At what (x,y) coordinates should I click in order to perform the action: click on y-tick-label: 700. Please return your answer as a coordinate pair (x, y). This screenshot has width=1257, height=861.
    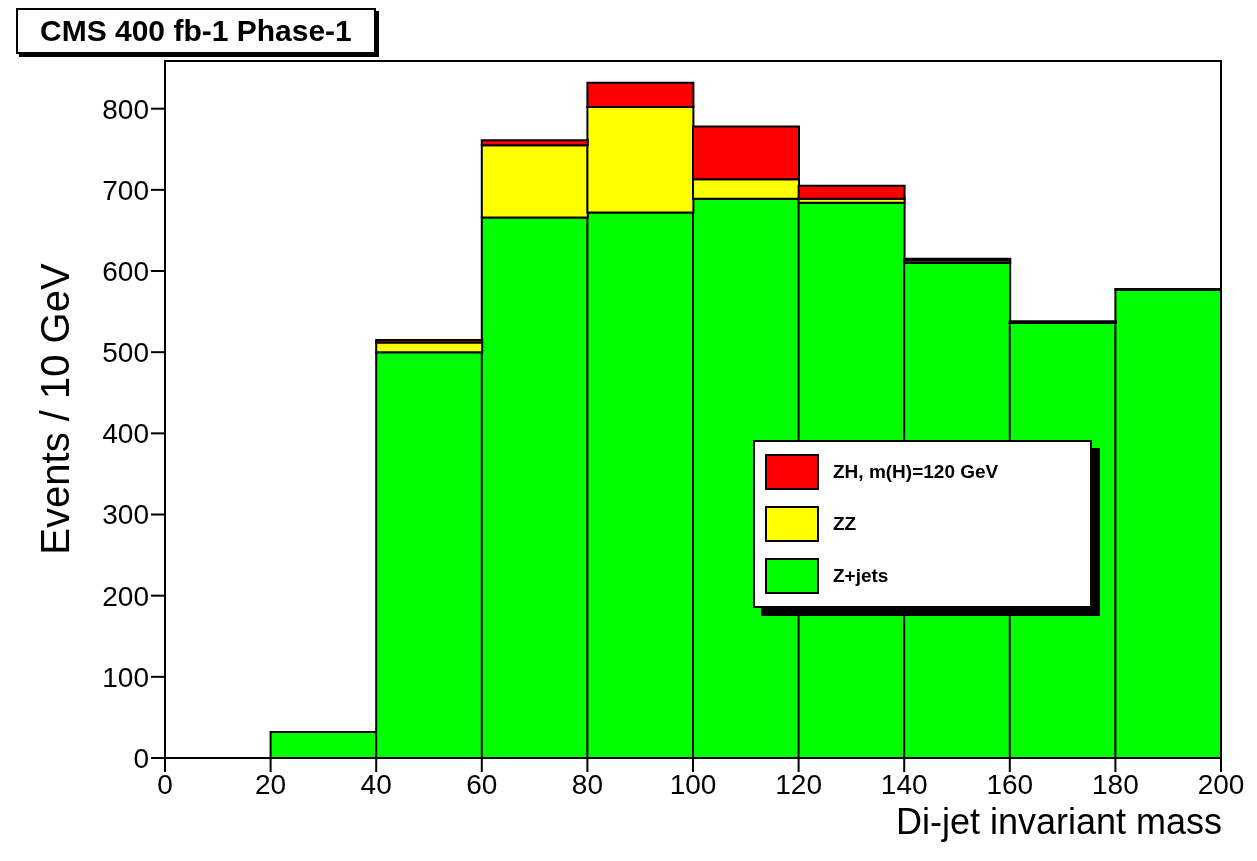
    Looking at the image, I should click on (125, 190).